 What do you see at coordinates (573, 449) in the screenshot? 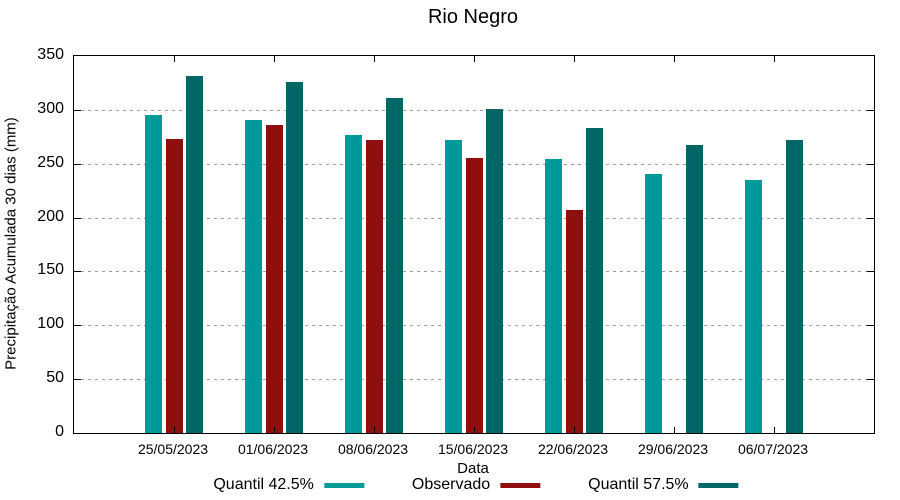
I see `x-tick-label: 22/06/2023` at bounding box center [573, 449].